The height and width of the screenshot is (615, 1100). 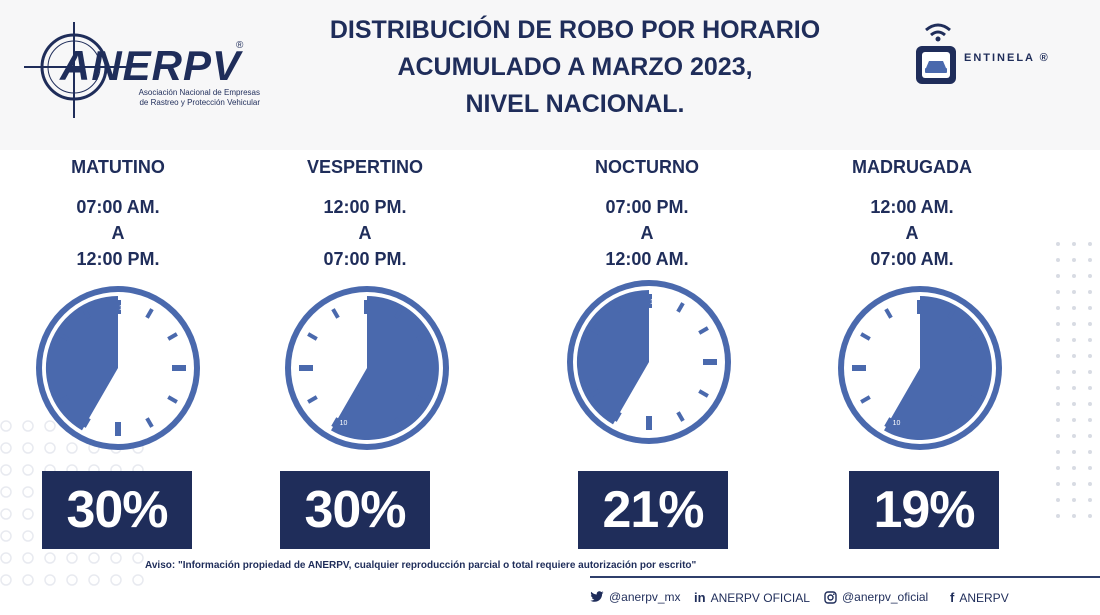 I want to click on anerpv-subtitle-line1: Asociación Nacional de Empresas, so click(x=199, y=92).